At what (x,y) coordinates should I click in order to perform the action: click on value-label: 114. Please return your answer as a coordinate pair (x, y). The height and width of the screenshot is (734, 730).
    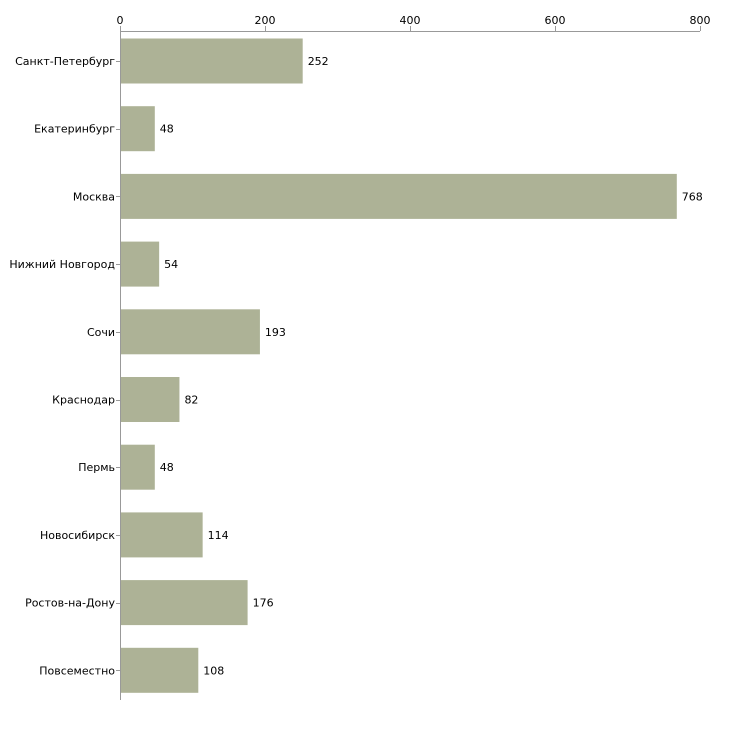
    Looking at the image, I should click on (218, 535).